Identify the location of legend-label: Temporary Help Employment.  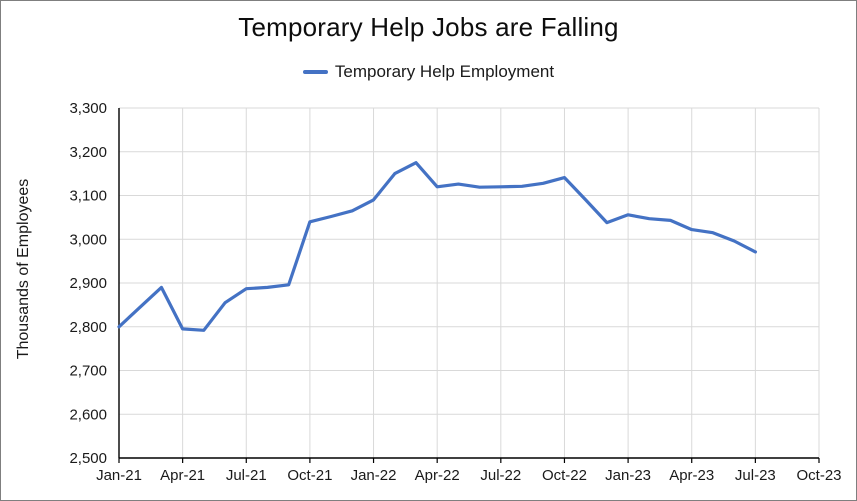
(444, 71).